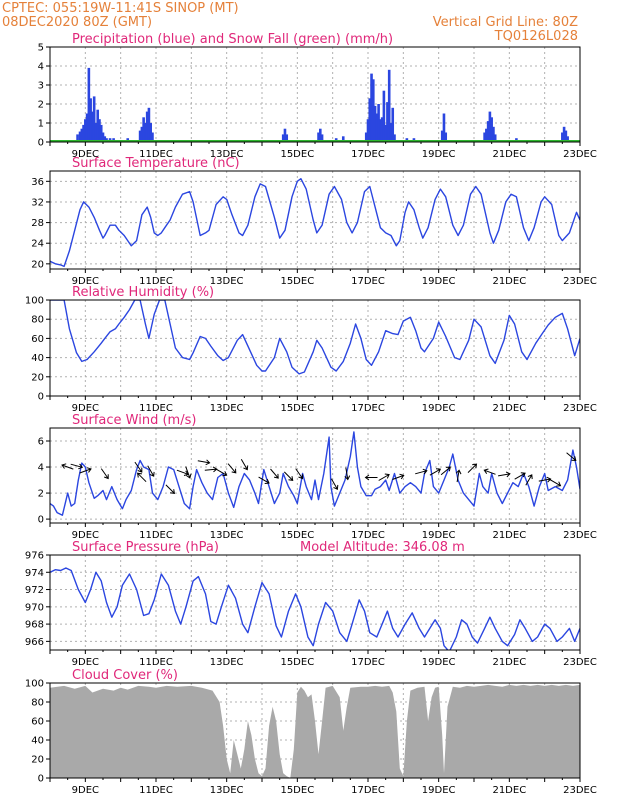 This screenshot has width=618, height=800. I want to click on wind-xtick-label: 11DEC, so click(156, 535).